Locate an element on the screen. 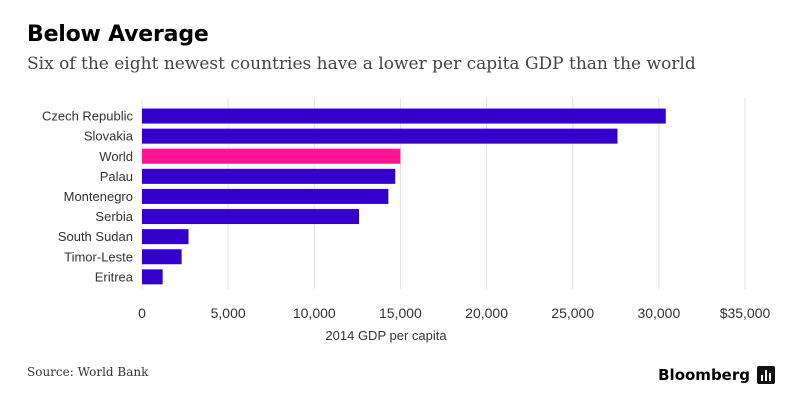  bar-south-sudan is located at coordinates (165, 237).